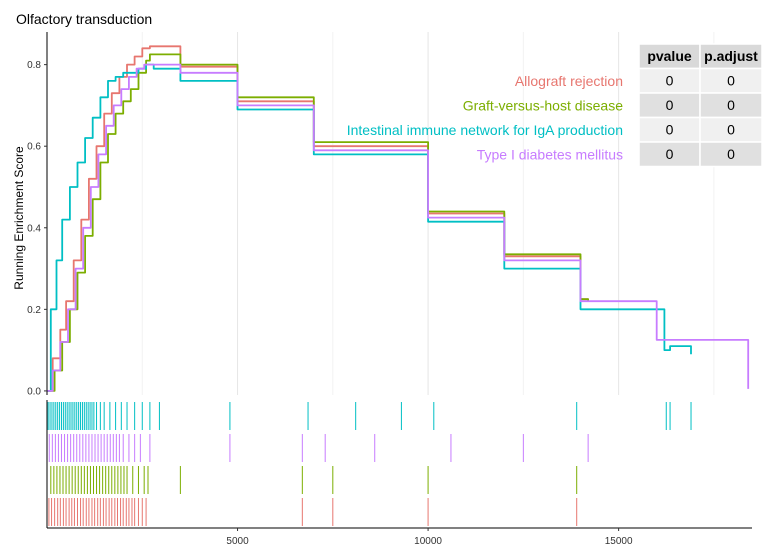 The width and height of the screenshot is (764, 551). I want to click on x-tick-label: 10000, so click(428, 541).